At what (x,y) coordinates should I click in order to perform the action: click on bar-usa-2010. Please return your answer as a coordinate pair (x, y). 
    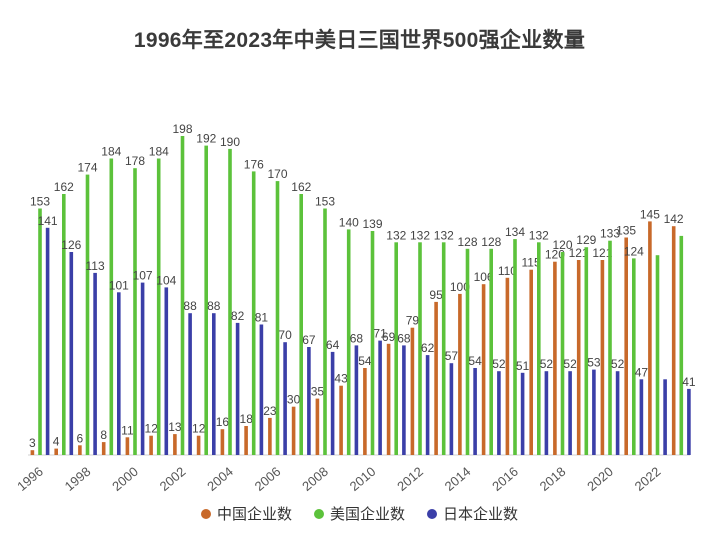
    Looking at the image, I should click on (372, 343).